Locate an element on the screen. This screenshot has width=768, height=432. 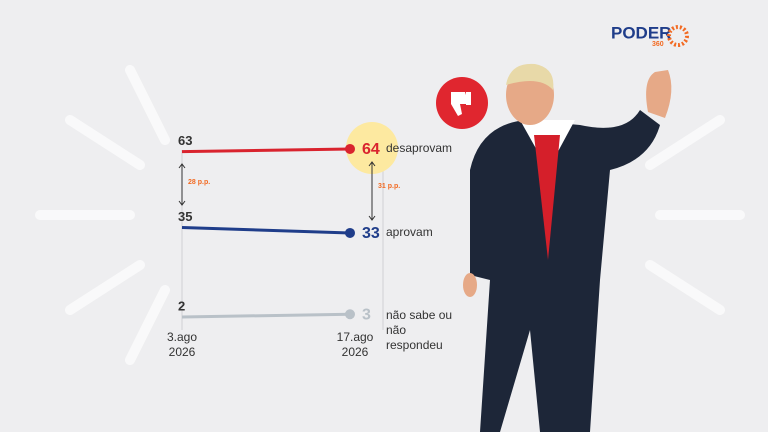
highlight is located at coordinates (372, 148).